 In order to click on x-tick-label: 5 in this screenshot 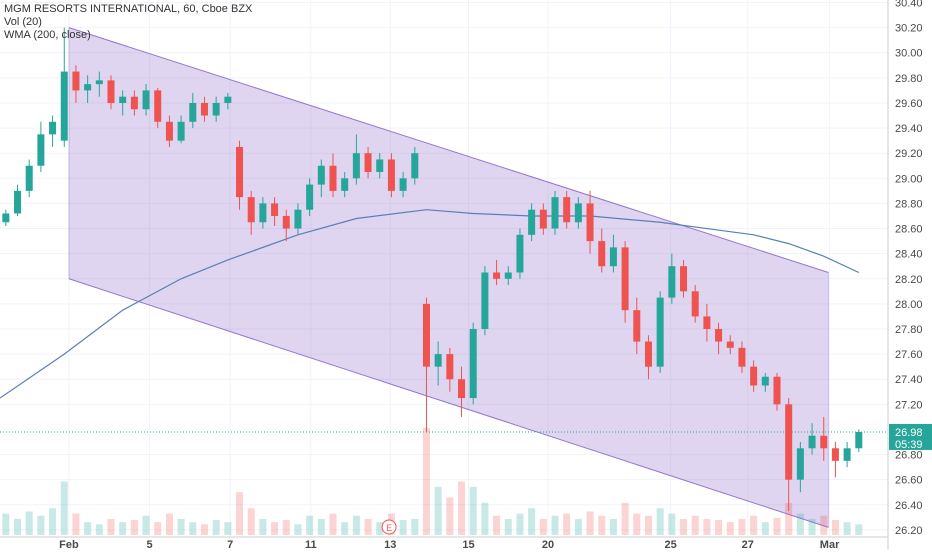, I will do `click(149, 544)`.